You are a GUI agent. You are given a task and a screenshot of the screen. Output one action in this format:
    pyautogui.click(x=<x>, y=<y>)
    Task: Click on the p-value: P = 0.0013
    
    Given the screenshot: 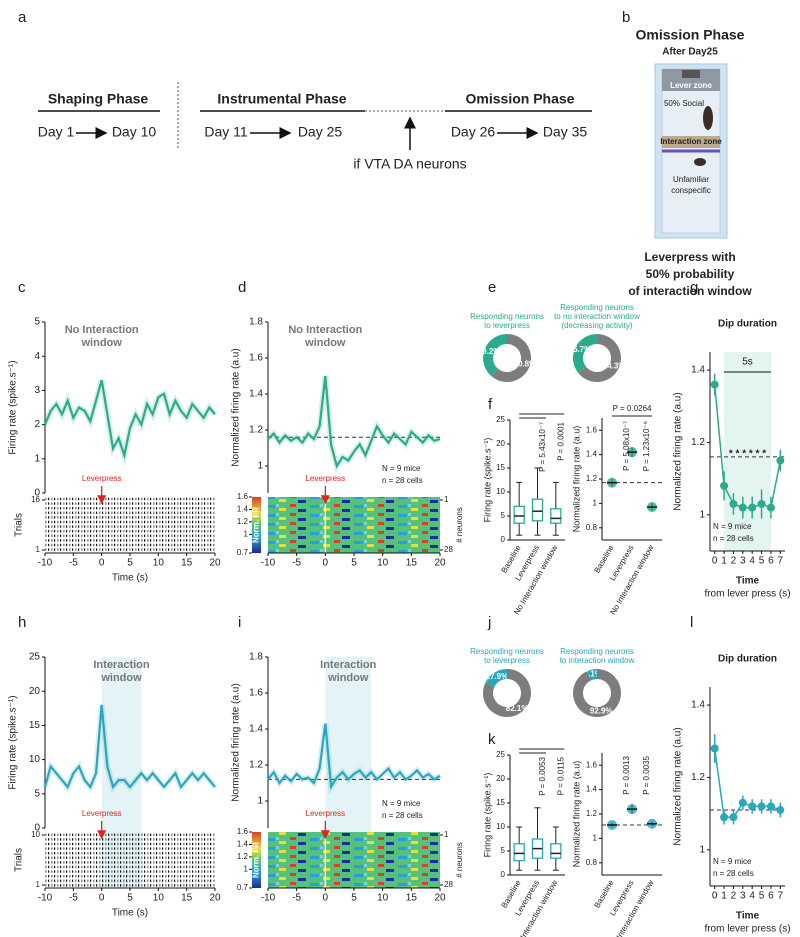 What is the action you would take?
    pyautogui.click(x=626, y=774)
    